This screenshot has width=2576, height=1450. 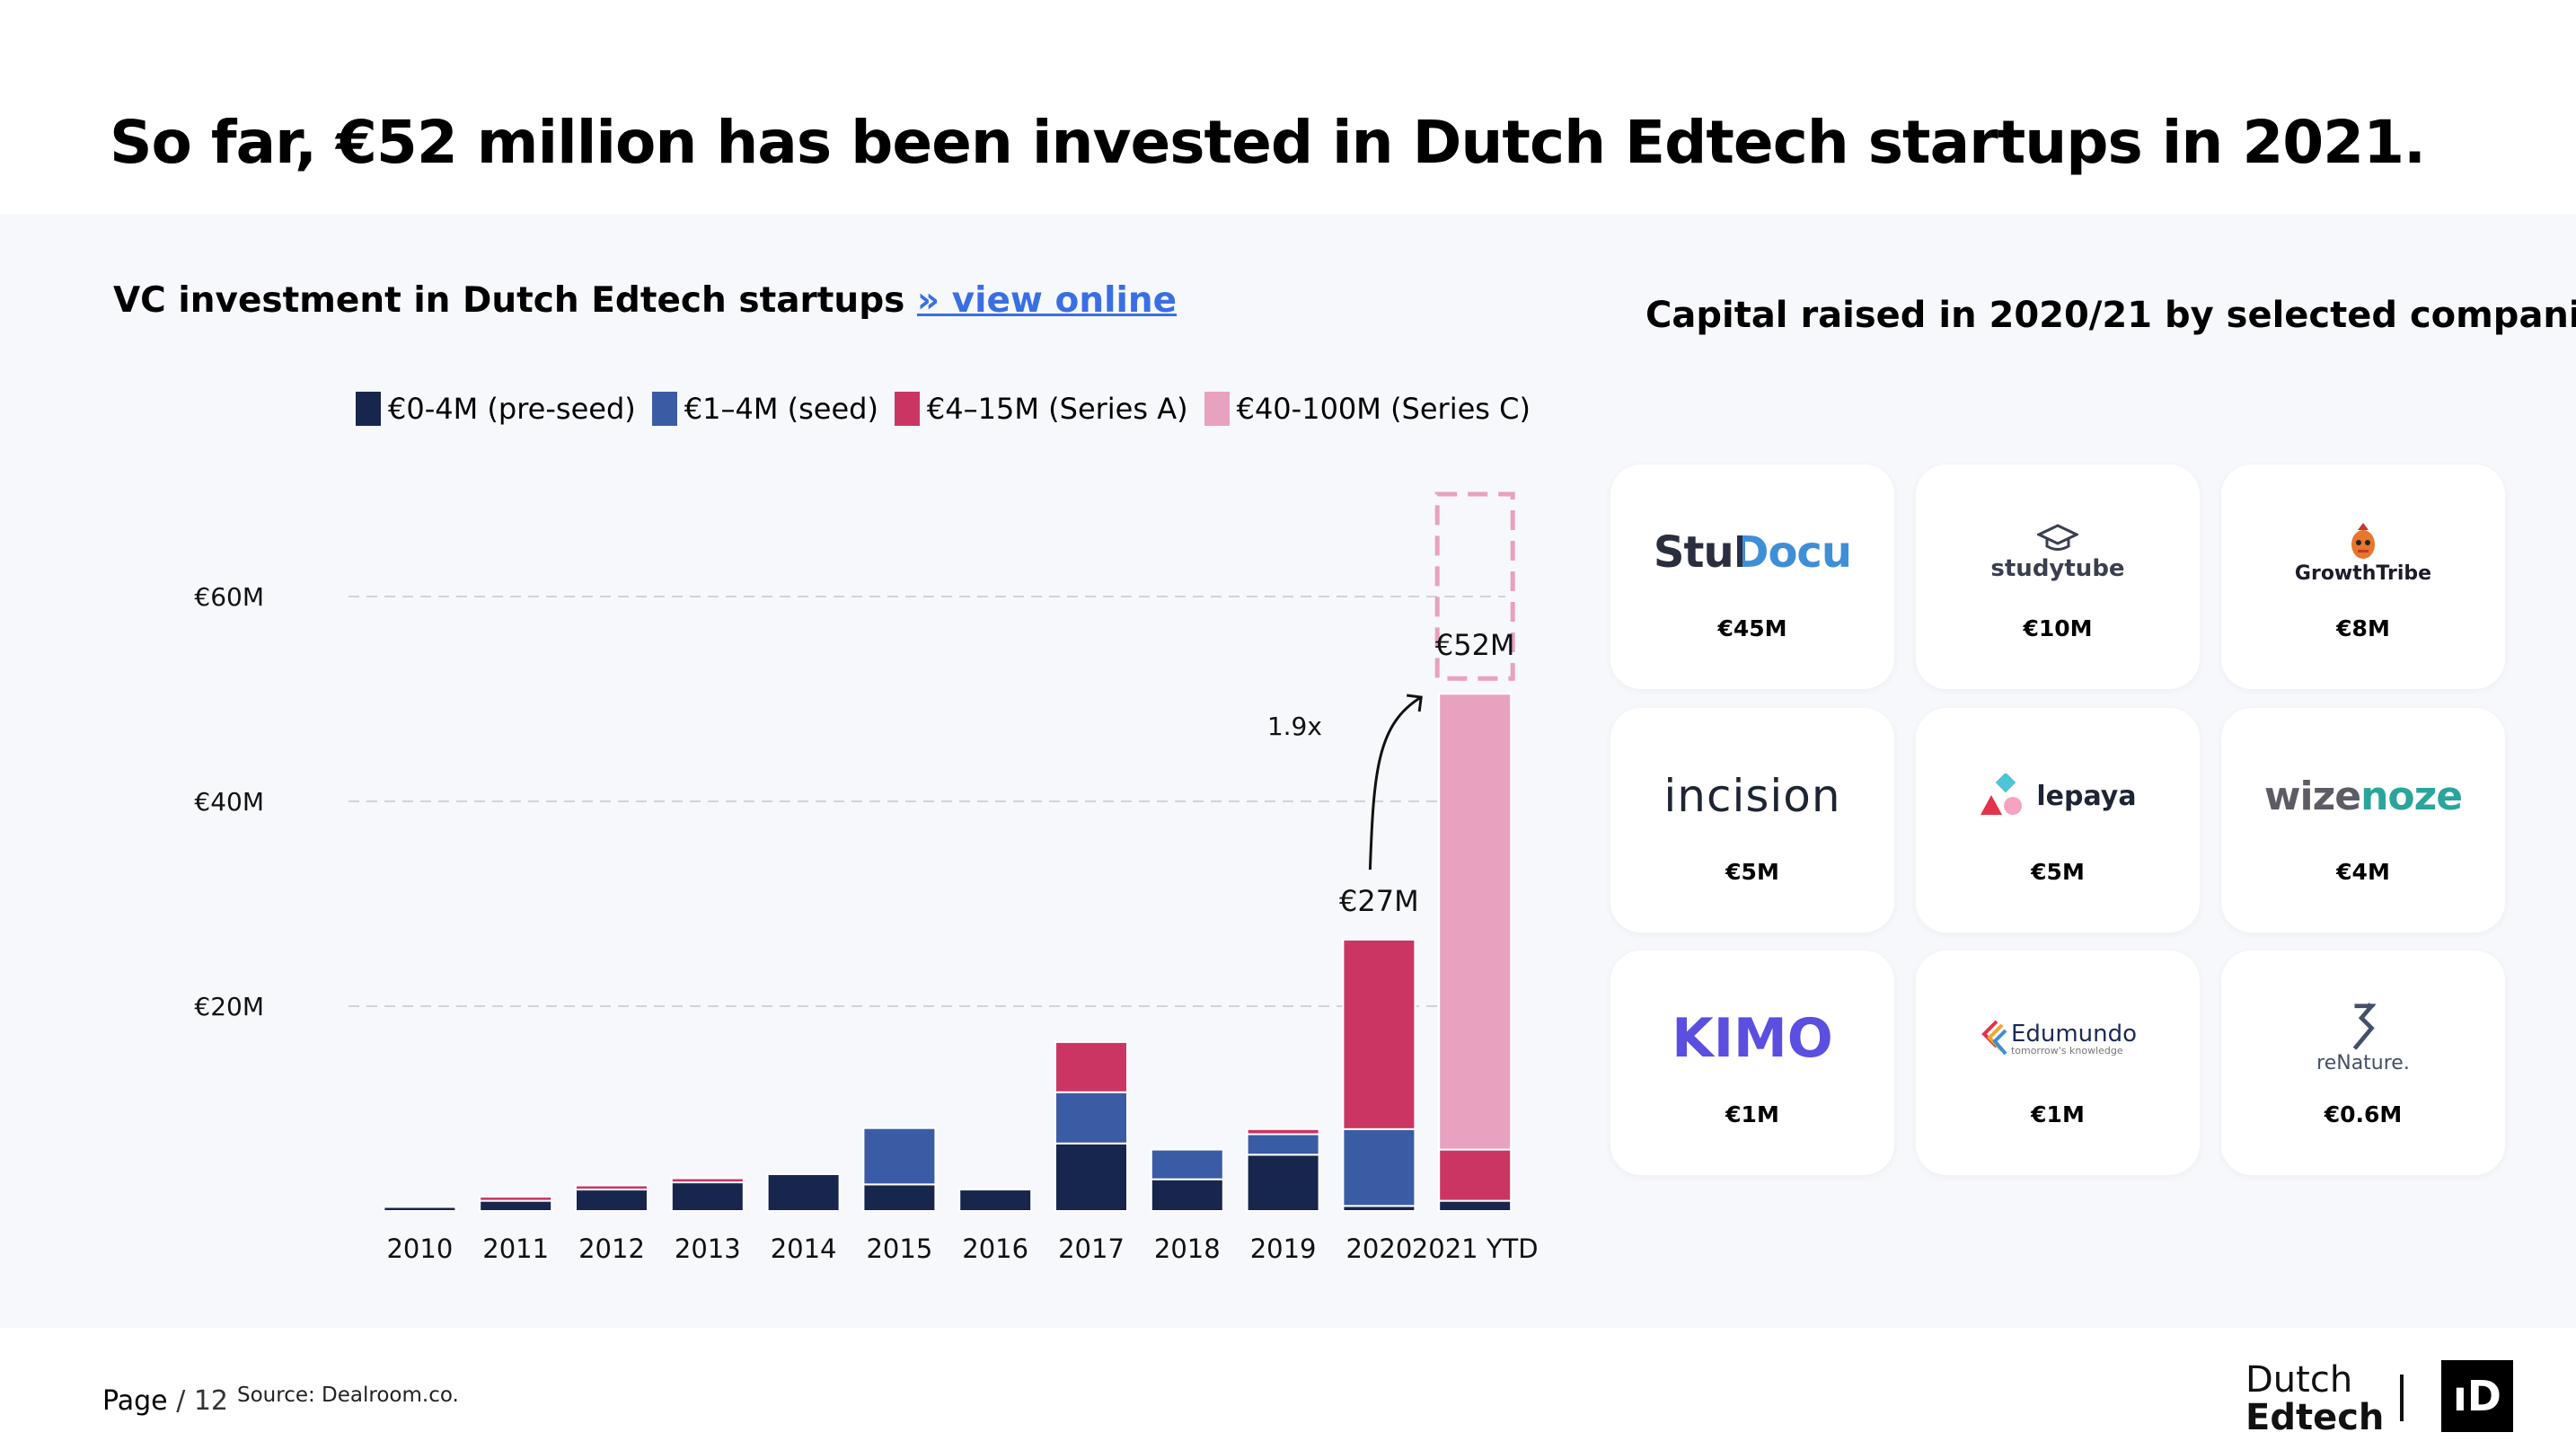 What do you see at coordinates (1294, 726) in the screenshot?
I see `growth-label: 1.9x` at bounding box center [1294, 726].